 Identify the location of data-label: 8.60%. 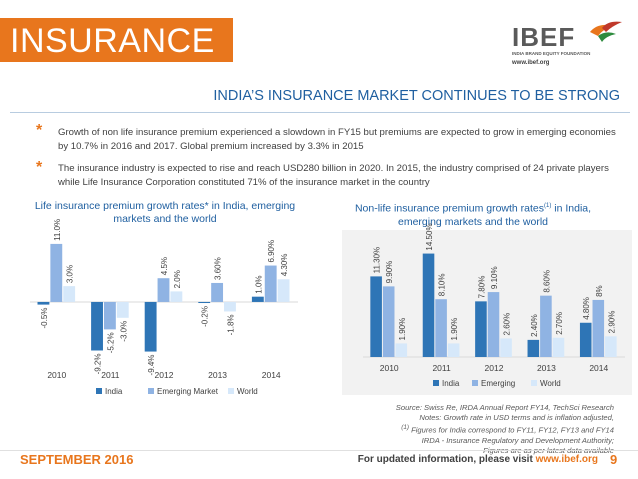
(546, 281).